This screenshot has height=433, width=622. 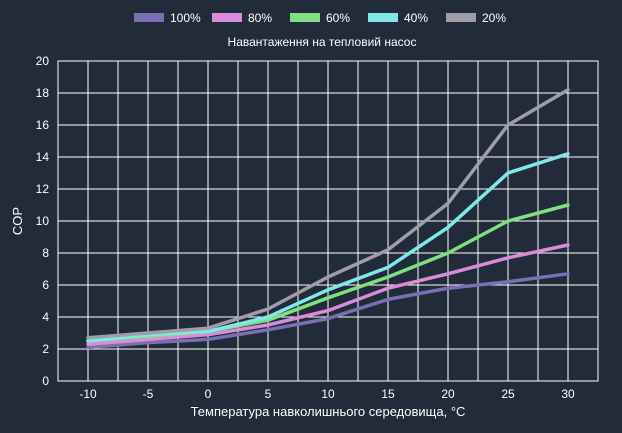 What do you see at coordinates (43, 93) in the screenshot?
I see `y-tick-label: 18` at bounding box center [43, 93].